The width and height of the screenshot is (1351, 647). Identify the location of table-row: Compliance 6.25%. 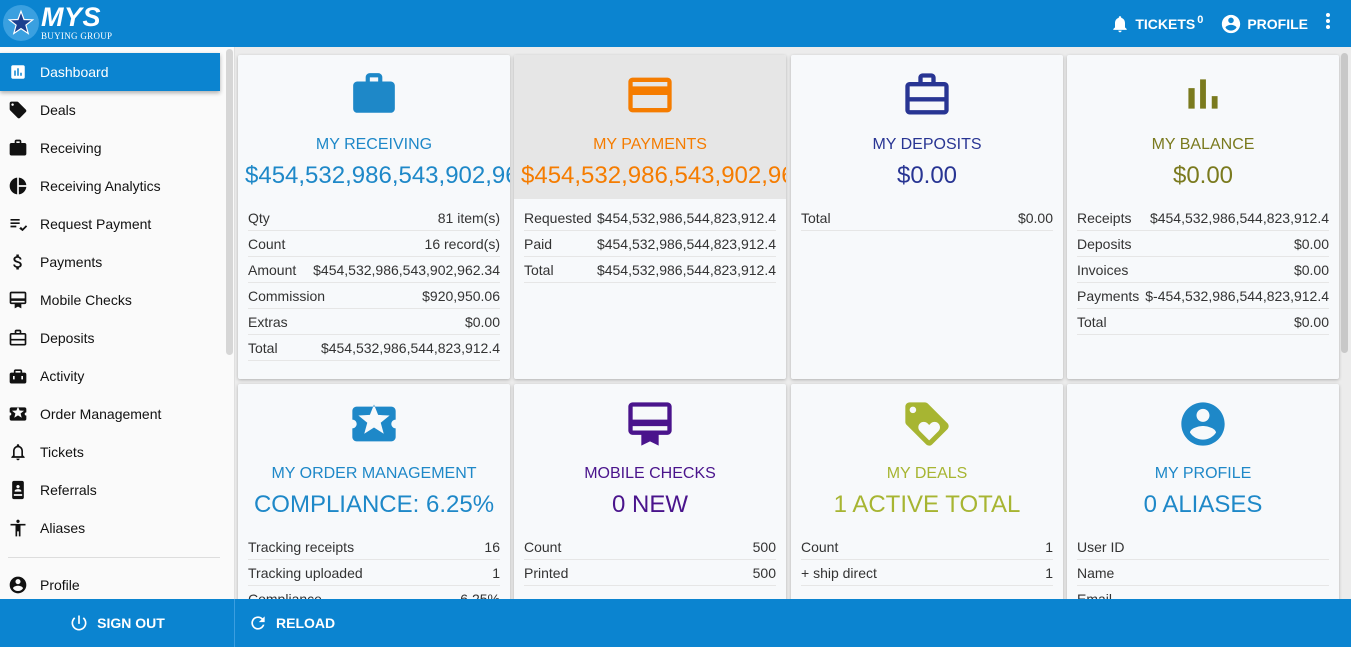
(374, 593).